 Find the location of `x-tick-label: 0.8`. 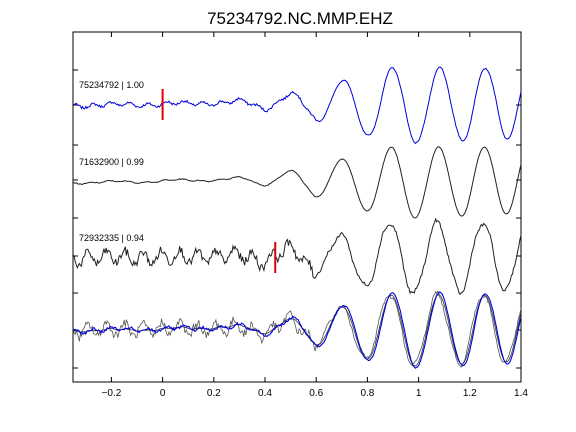

x-tick-label: 0.8 is located at coordinates (367, 393).